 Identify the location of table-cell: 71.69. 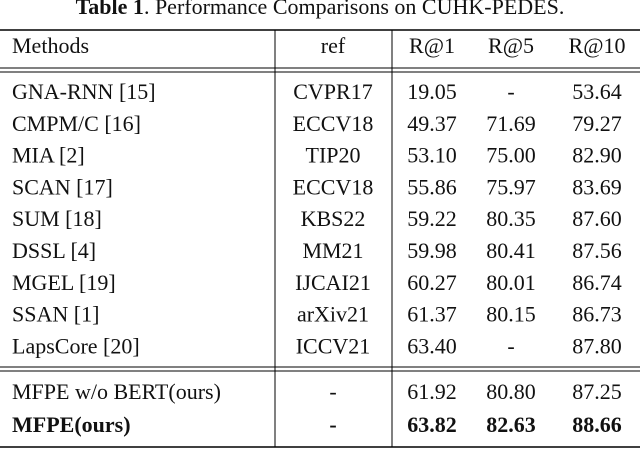
(511, 123).